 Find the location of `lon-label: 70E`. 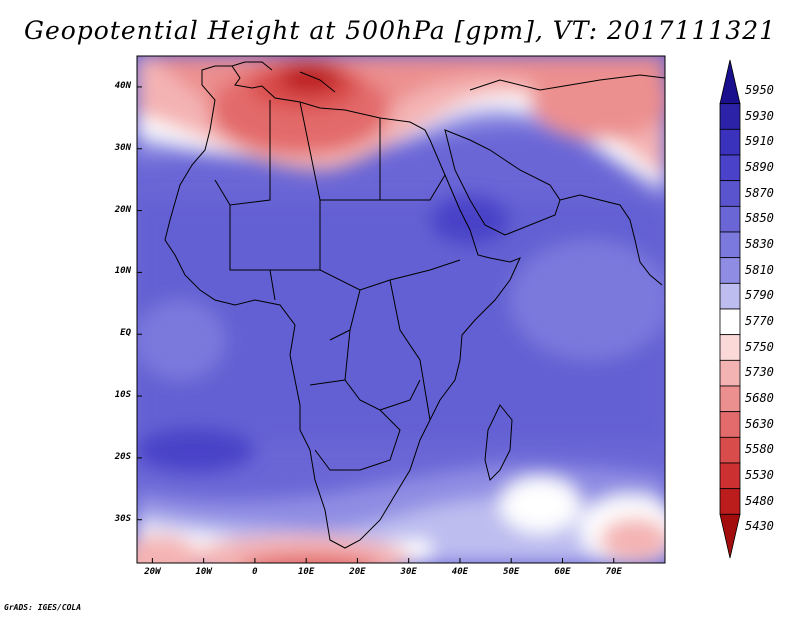

lon-label: 70E is located at coordinates (613, 572).